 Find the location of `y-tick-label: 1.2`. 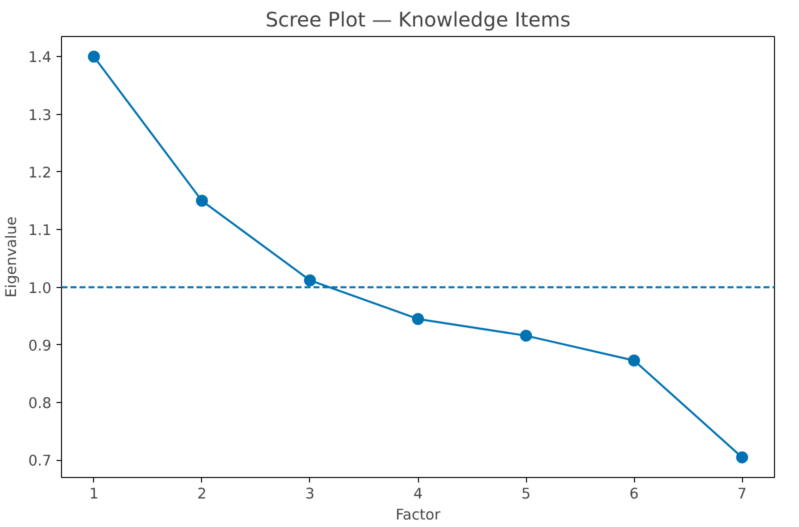

y-tick-label: 1.2 is located at coordinates (40, 173).